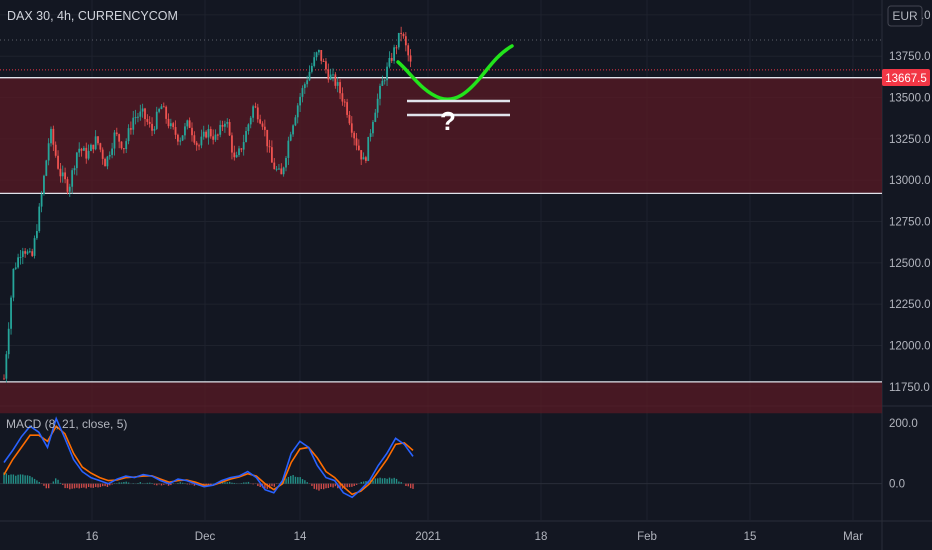 The width and height of the screenshot is (932, 550). What do you see at coordinates (441, 457) in the screenshot?
I see `macd-pane` at bounding box center [441, 457].